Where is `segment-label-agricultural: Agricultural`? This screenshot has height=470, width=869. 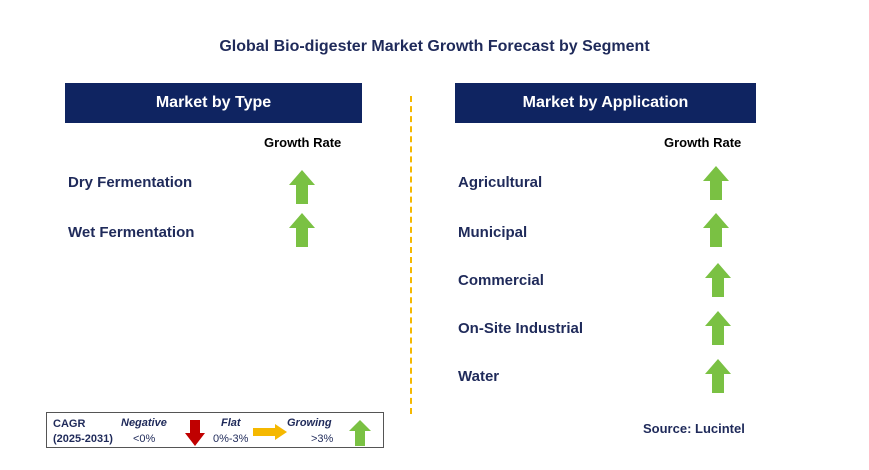 segment-label-agricultural: Agricultural is located at coordinates (500, 182).